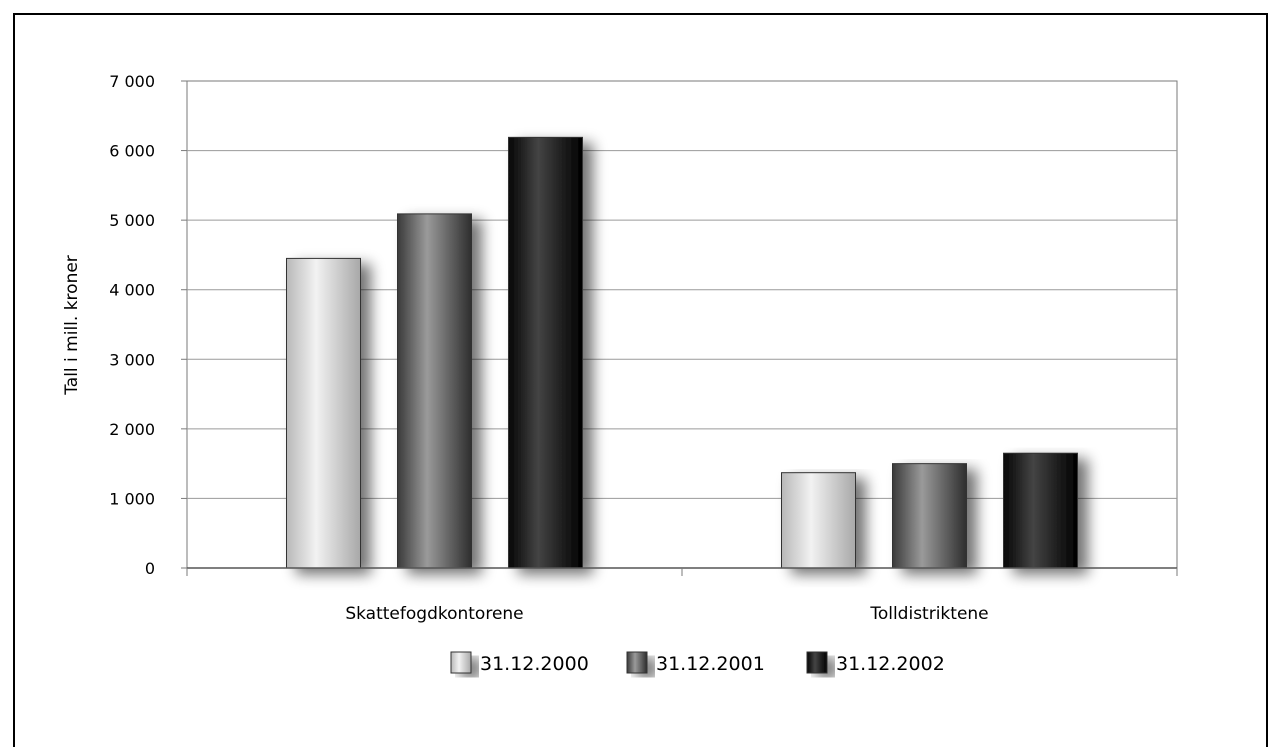  Describe the element at coordinates (534, 664) in the screenshot. I see `legend-label: 31.12.2000` at that location.